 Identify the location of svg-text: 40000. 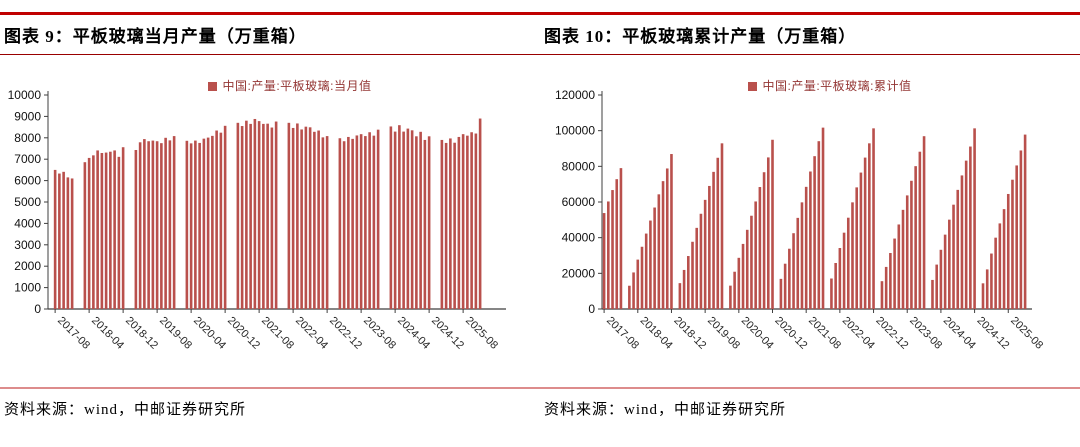
(579, 238).